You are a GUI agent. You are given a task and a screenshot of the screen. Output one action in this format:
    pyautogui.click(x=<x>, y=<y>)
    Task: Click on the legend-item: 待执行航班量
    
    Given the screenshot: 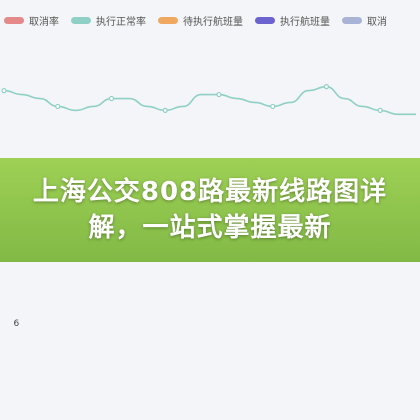 What is the action you would take?
    pyautogui.click(x=200, y=20)
    